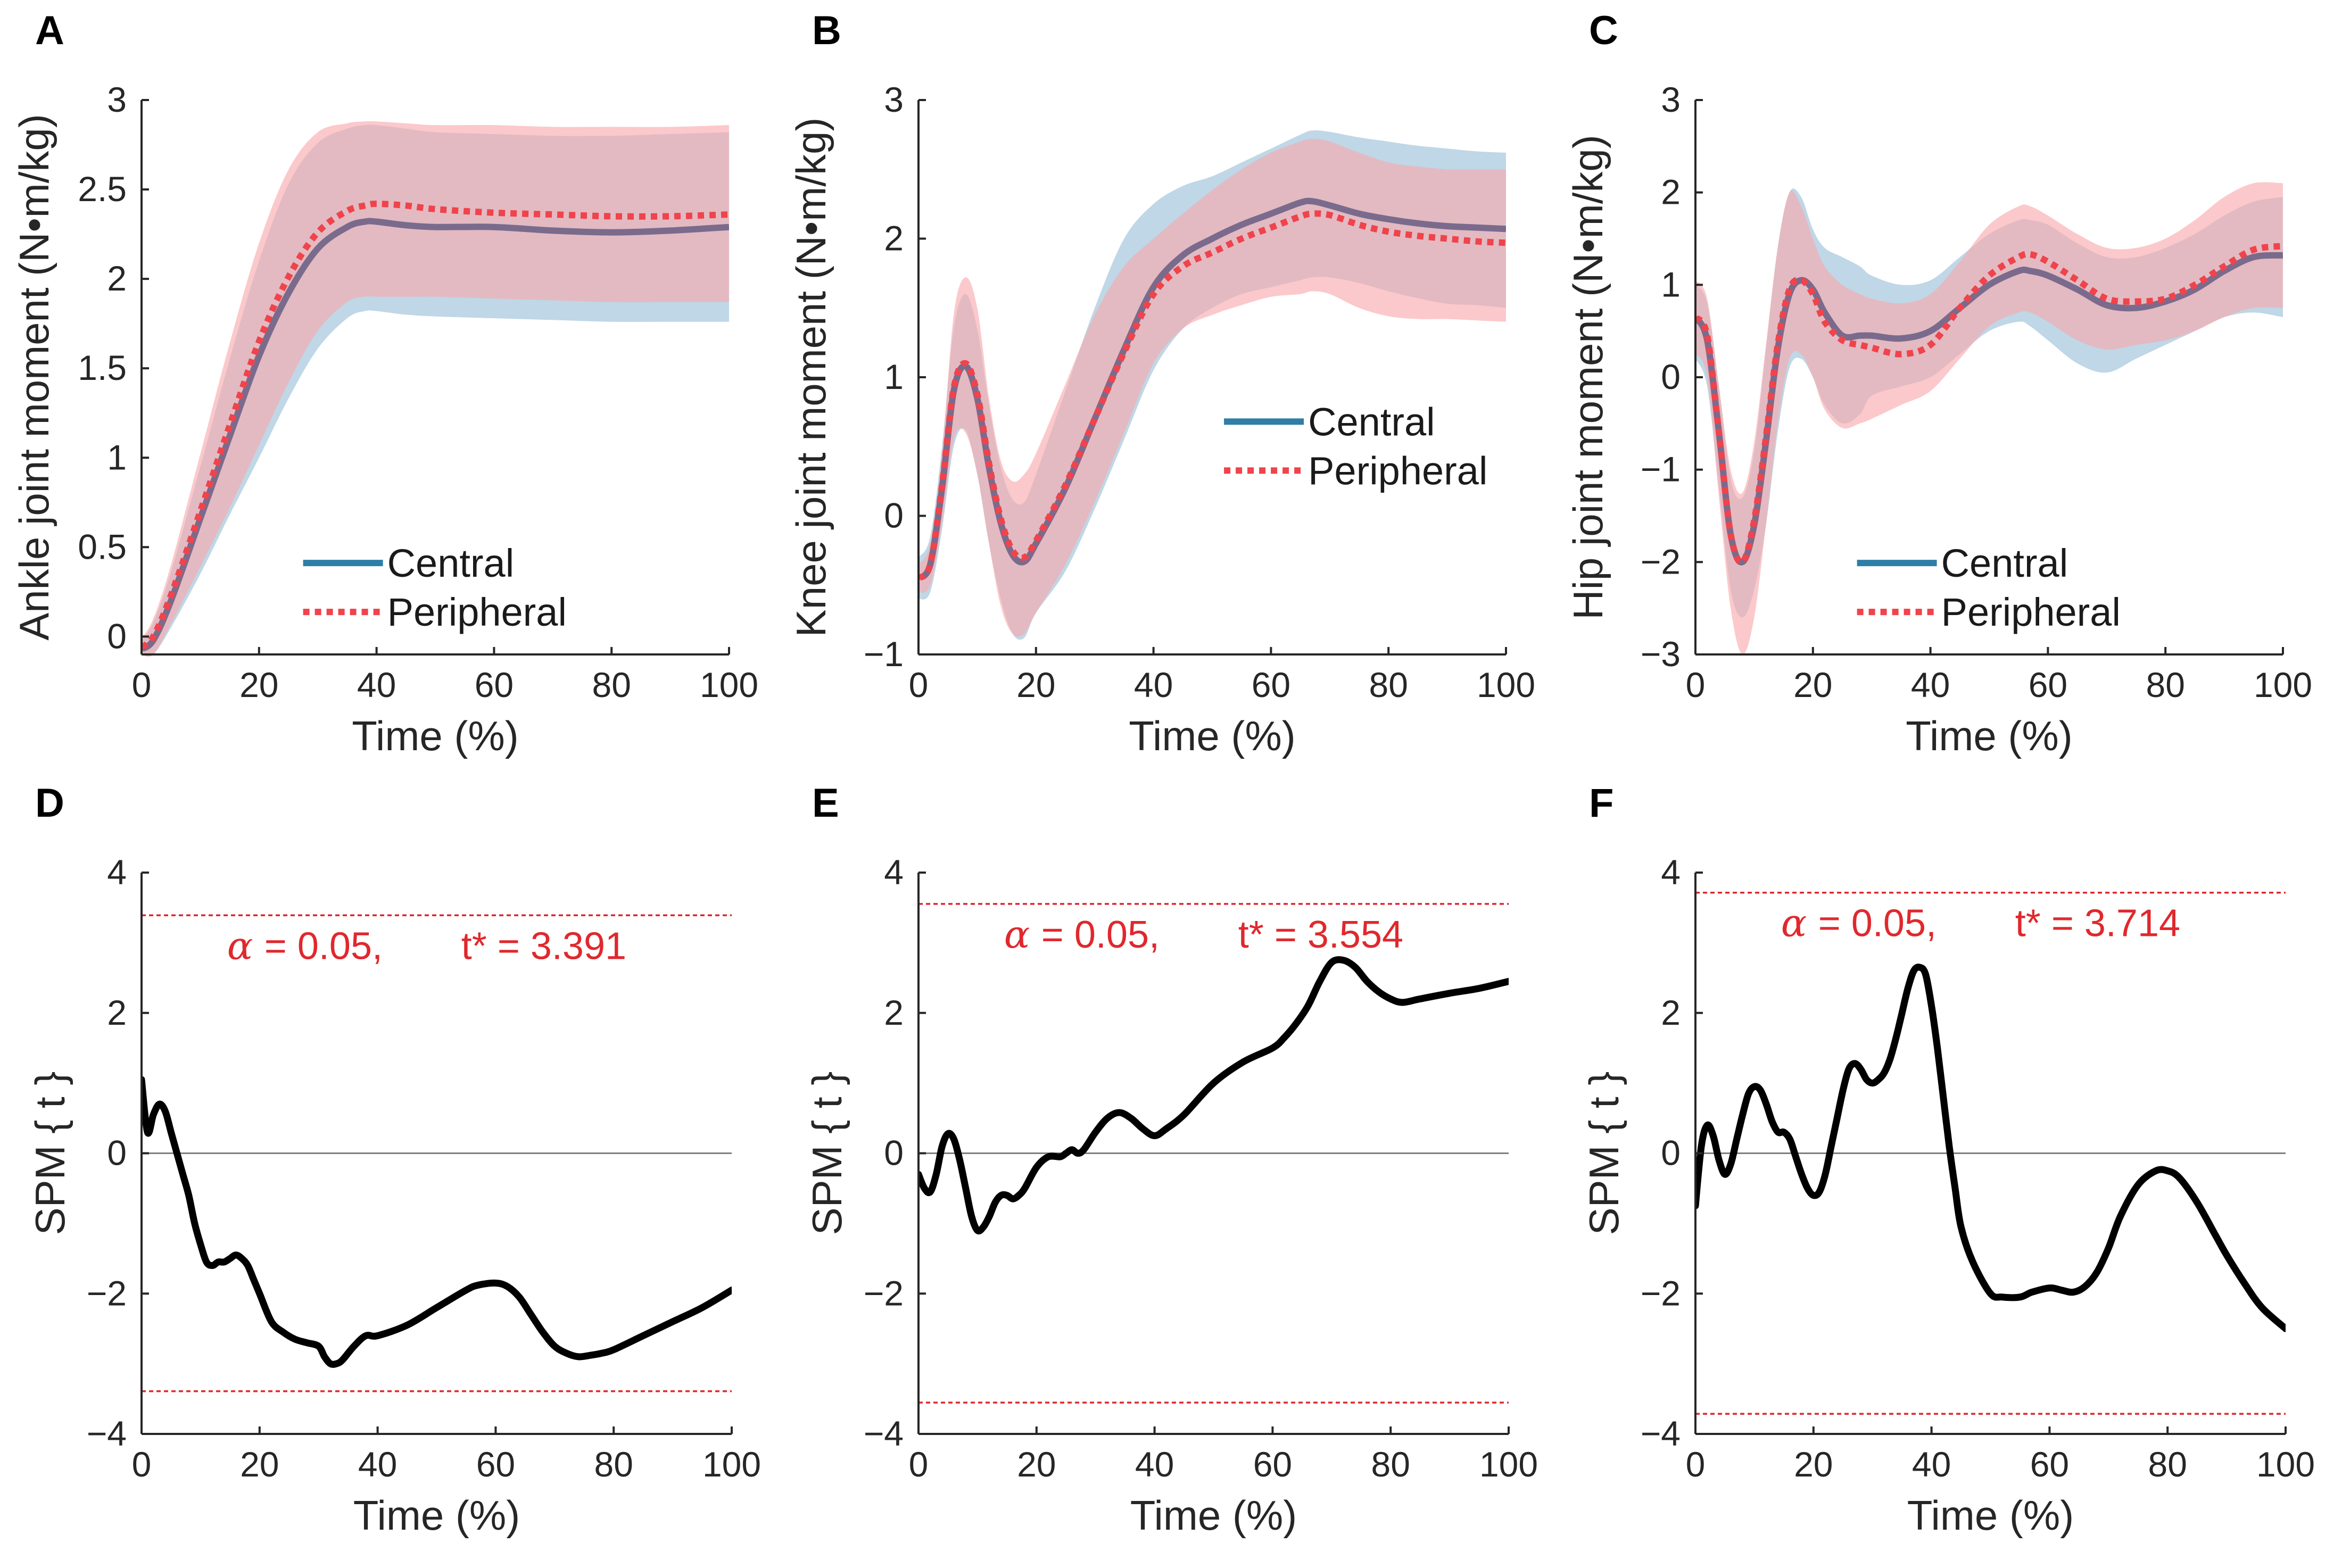 This screenshot has height=1568, width=2342. Describe the element at coordinates (2005, 563) in the screenshot. I see `legend-central-label: Central` at that location.